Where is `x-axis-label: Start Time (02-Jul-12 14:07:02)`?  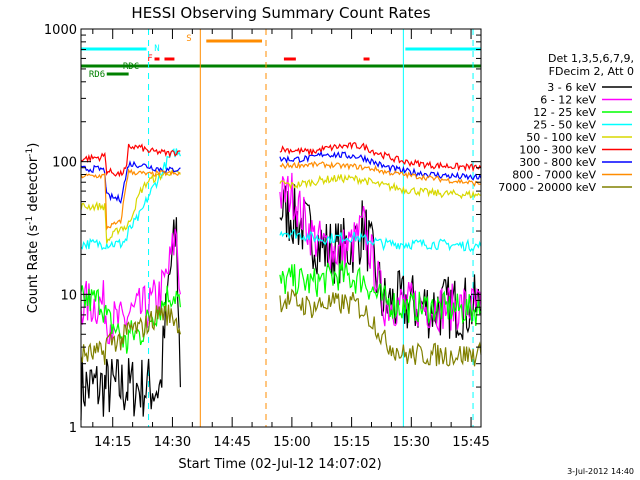 x-axis-label: Start Time (02-Jul-12 14:07:02) is located at coordinates (279, 464).